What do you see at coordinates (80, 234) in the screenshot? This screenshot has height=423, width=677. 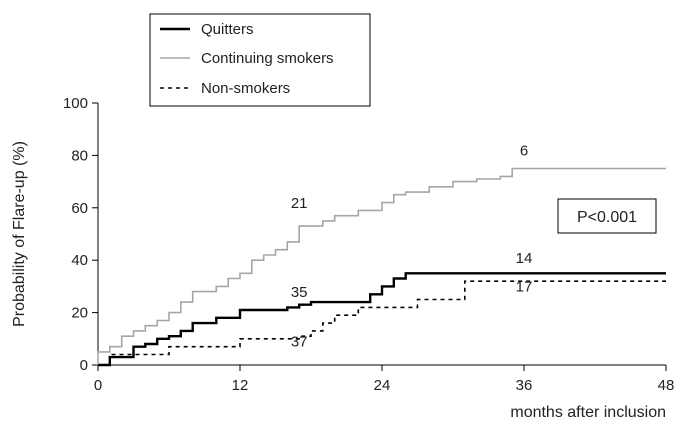 I see `y-ticks: 0 20 40 60 80 100` at bounding box center [80, 234].